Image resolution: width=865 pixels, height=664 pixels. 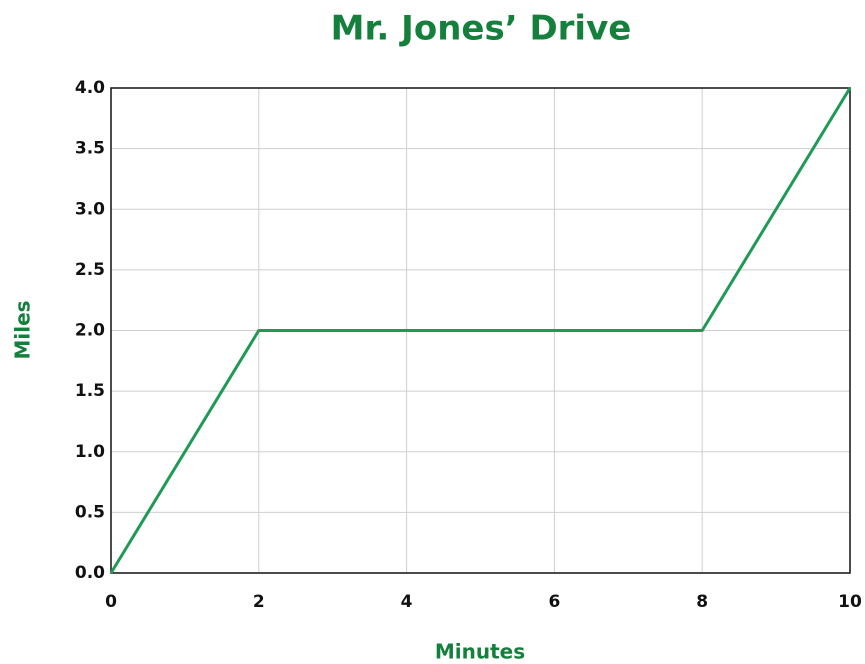 I want to click on y-tick-label: 1.5, so click(x=90, y=391).